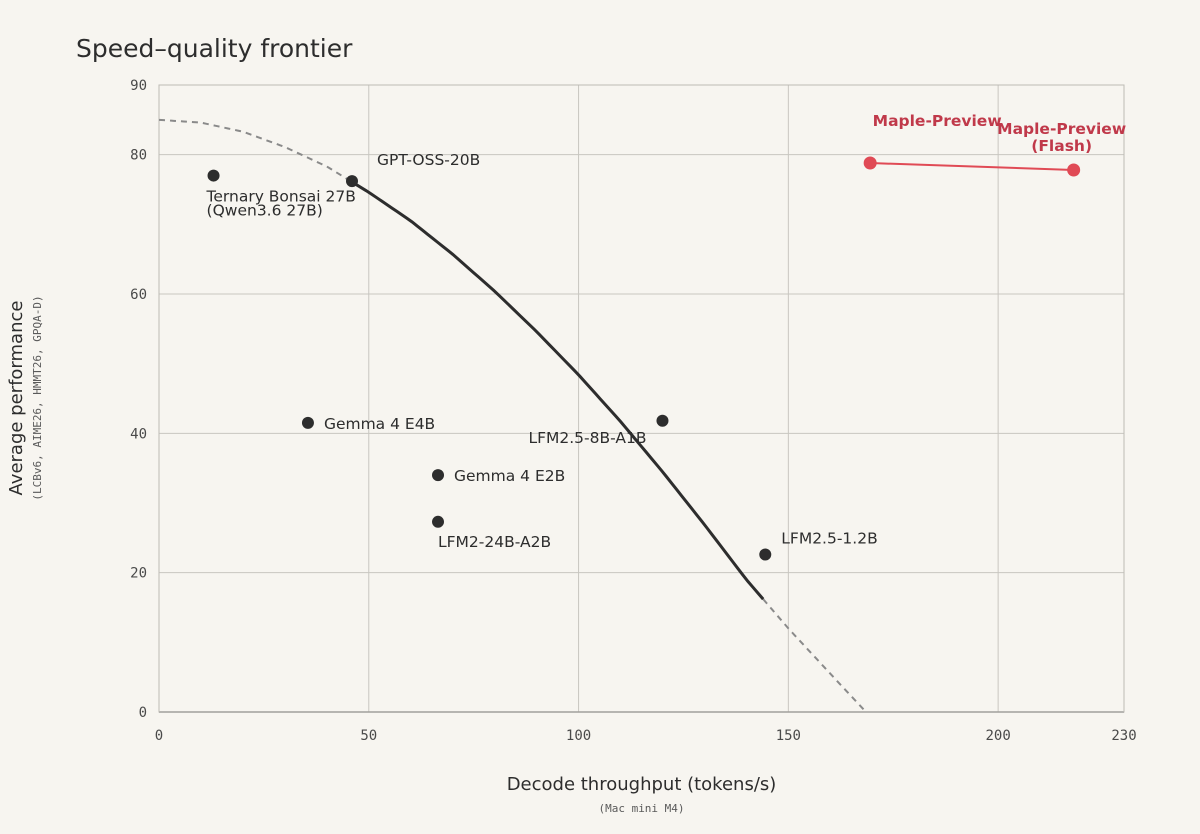 The height and width of the screenshot is (834, 1200). What do you see at coordinates (587, 438) in the screenshot?
I see `point-label: LFM2.5-8B-A1B` at bounding box center [587, 438].